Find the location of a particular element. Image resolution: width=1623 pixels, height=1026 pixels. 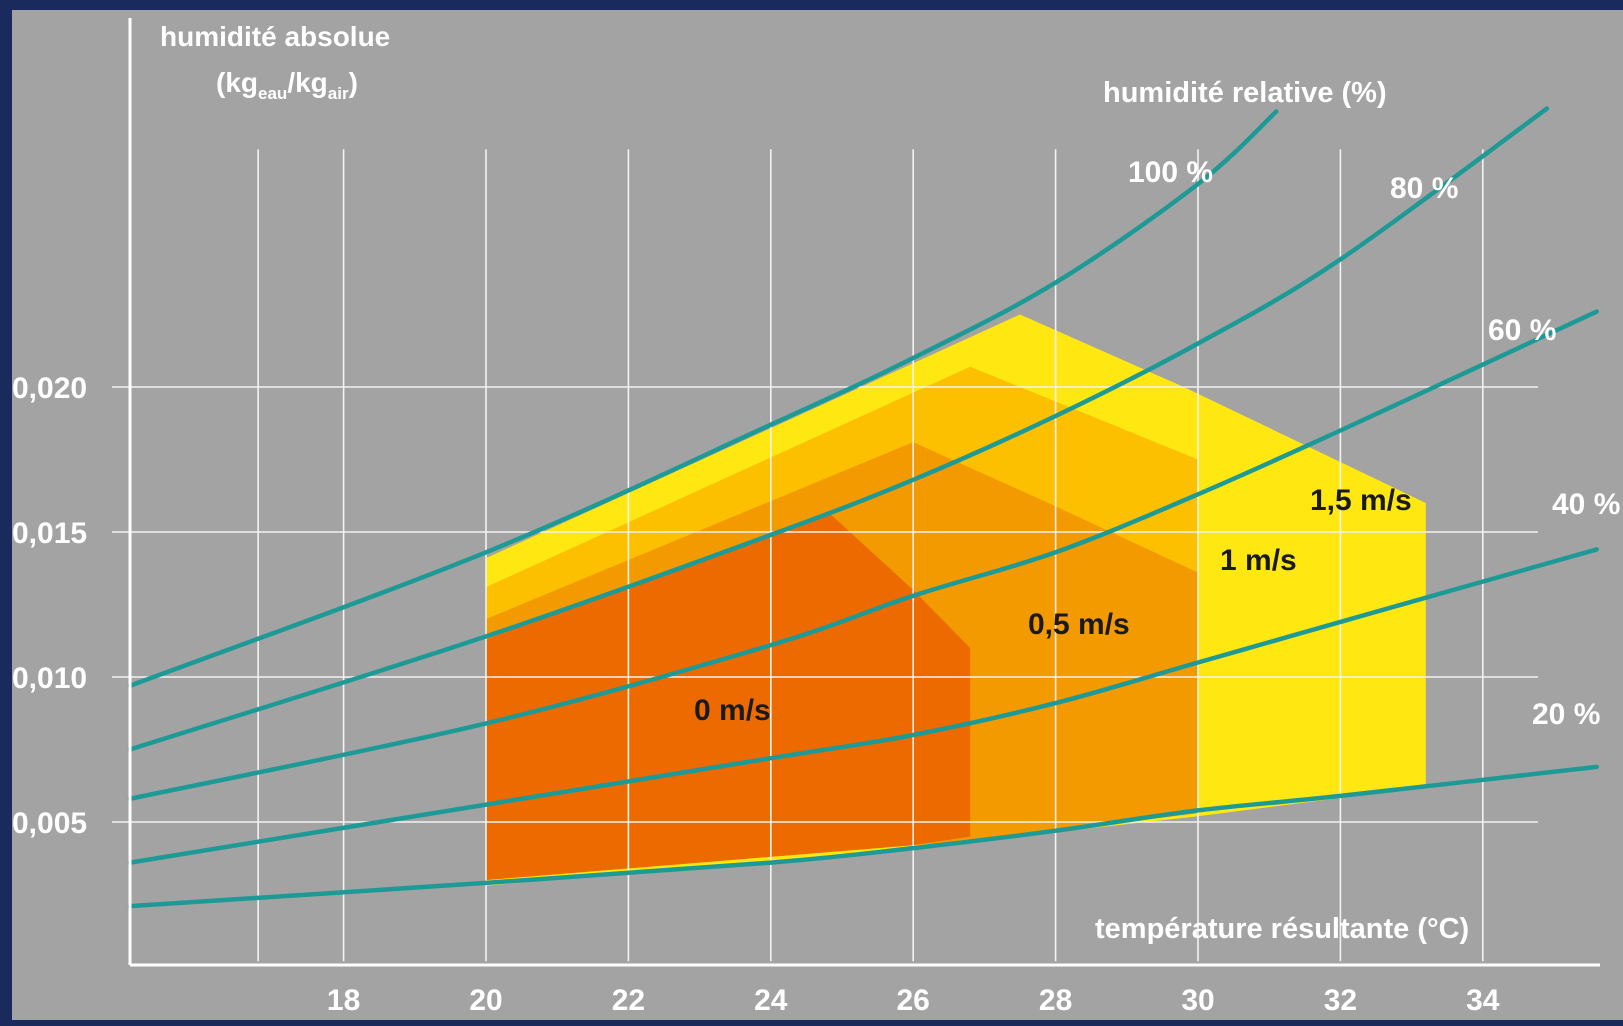

rh-curve-label: 60 % is located at coordinates (1522, 330).